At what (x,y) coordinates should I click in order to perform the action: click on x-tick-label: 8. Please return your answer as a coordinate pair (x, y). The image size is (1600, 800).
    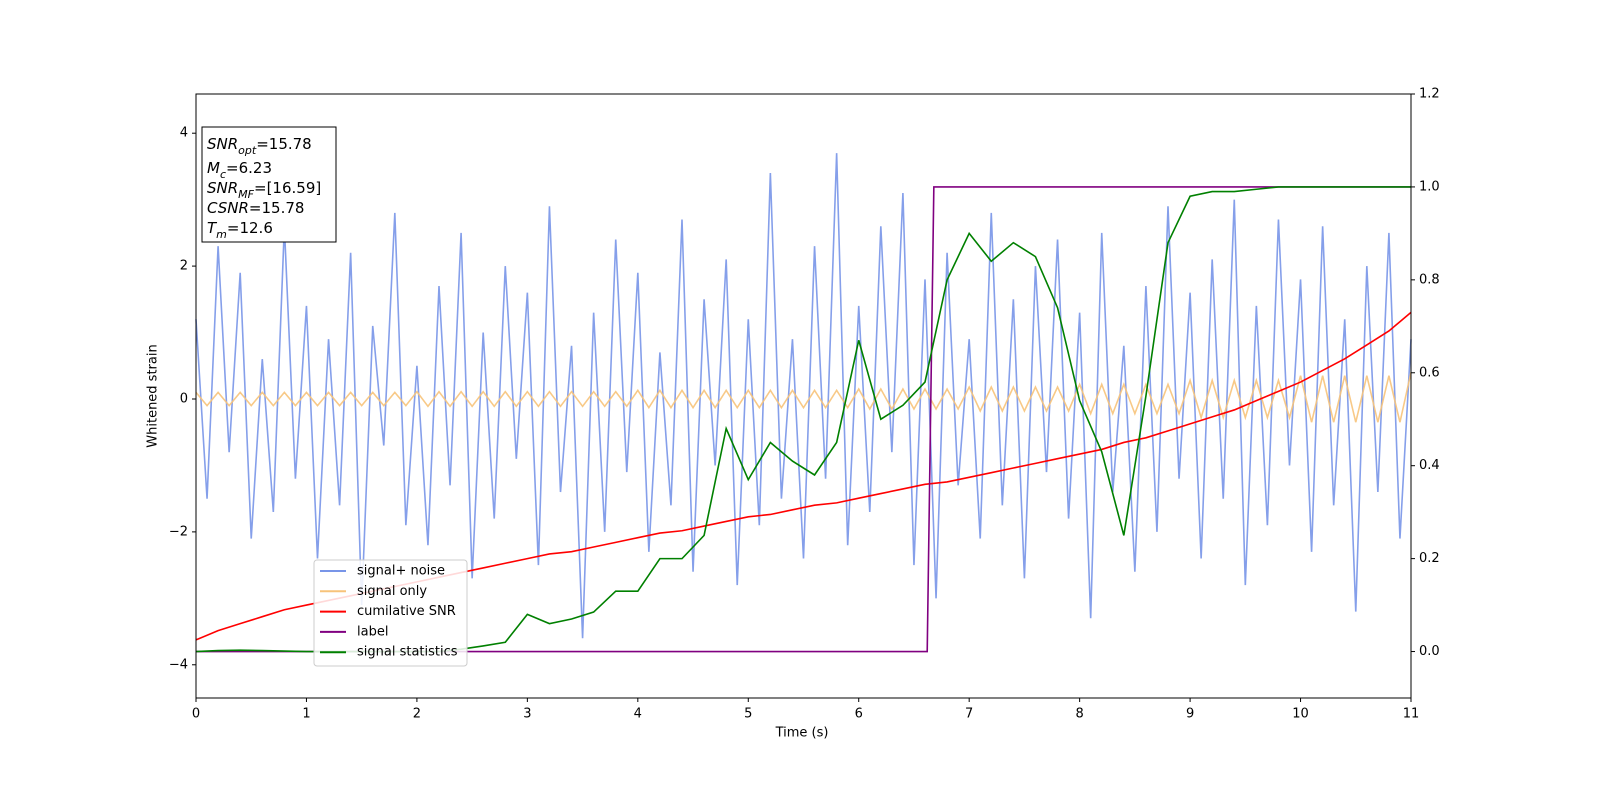
    Looking at the image, I should click on (1079, 714).